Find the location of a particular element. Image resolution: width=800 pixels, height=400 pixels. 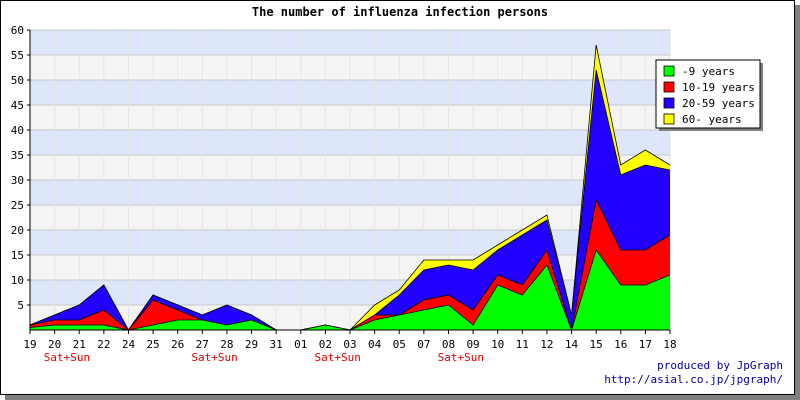

x-tick-label: 07 is located at coordinates (423, 344).